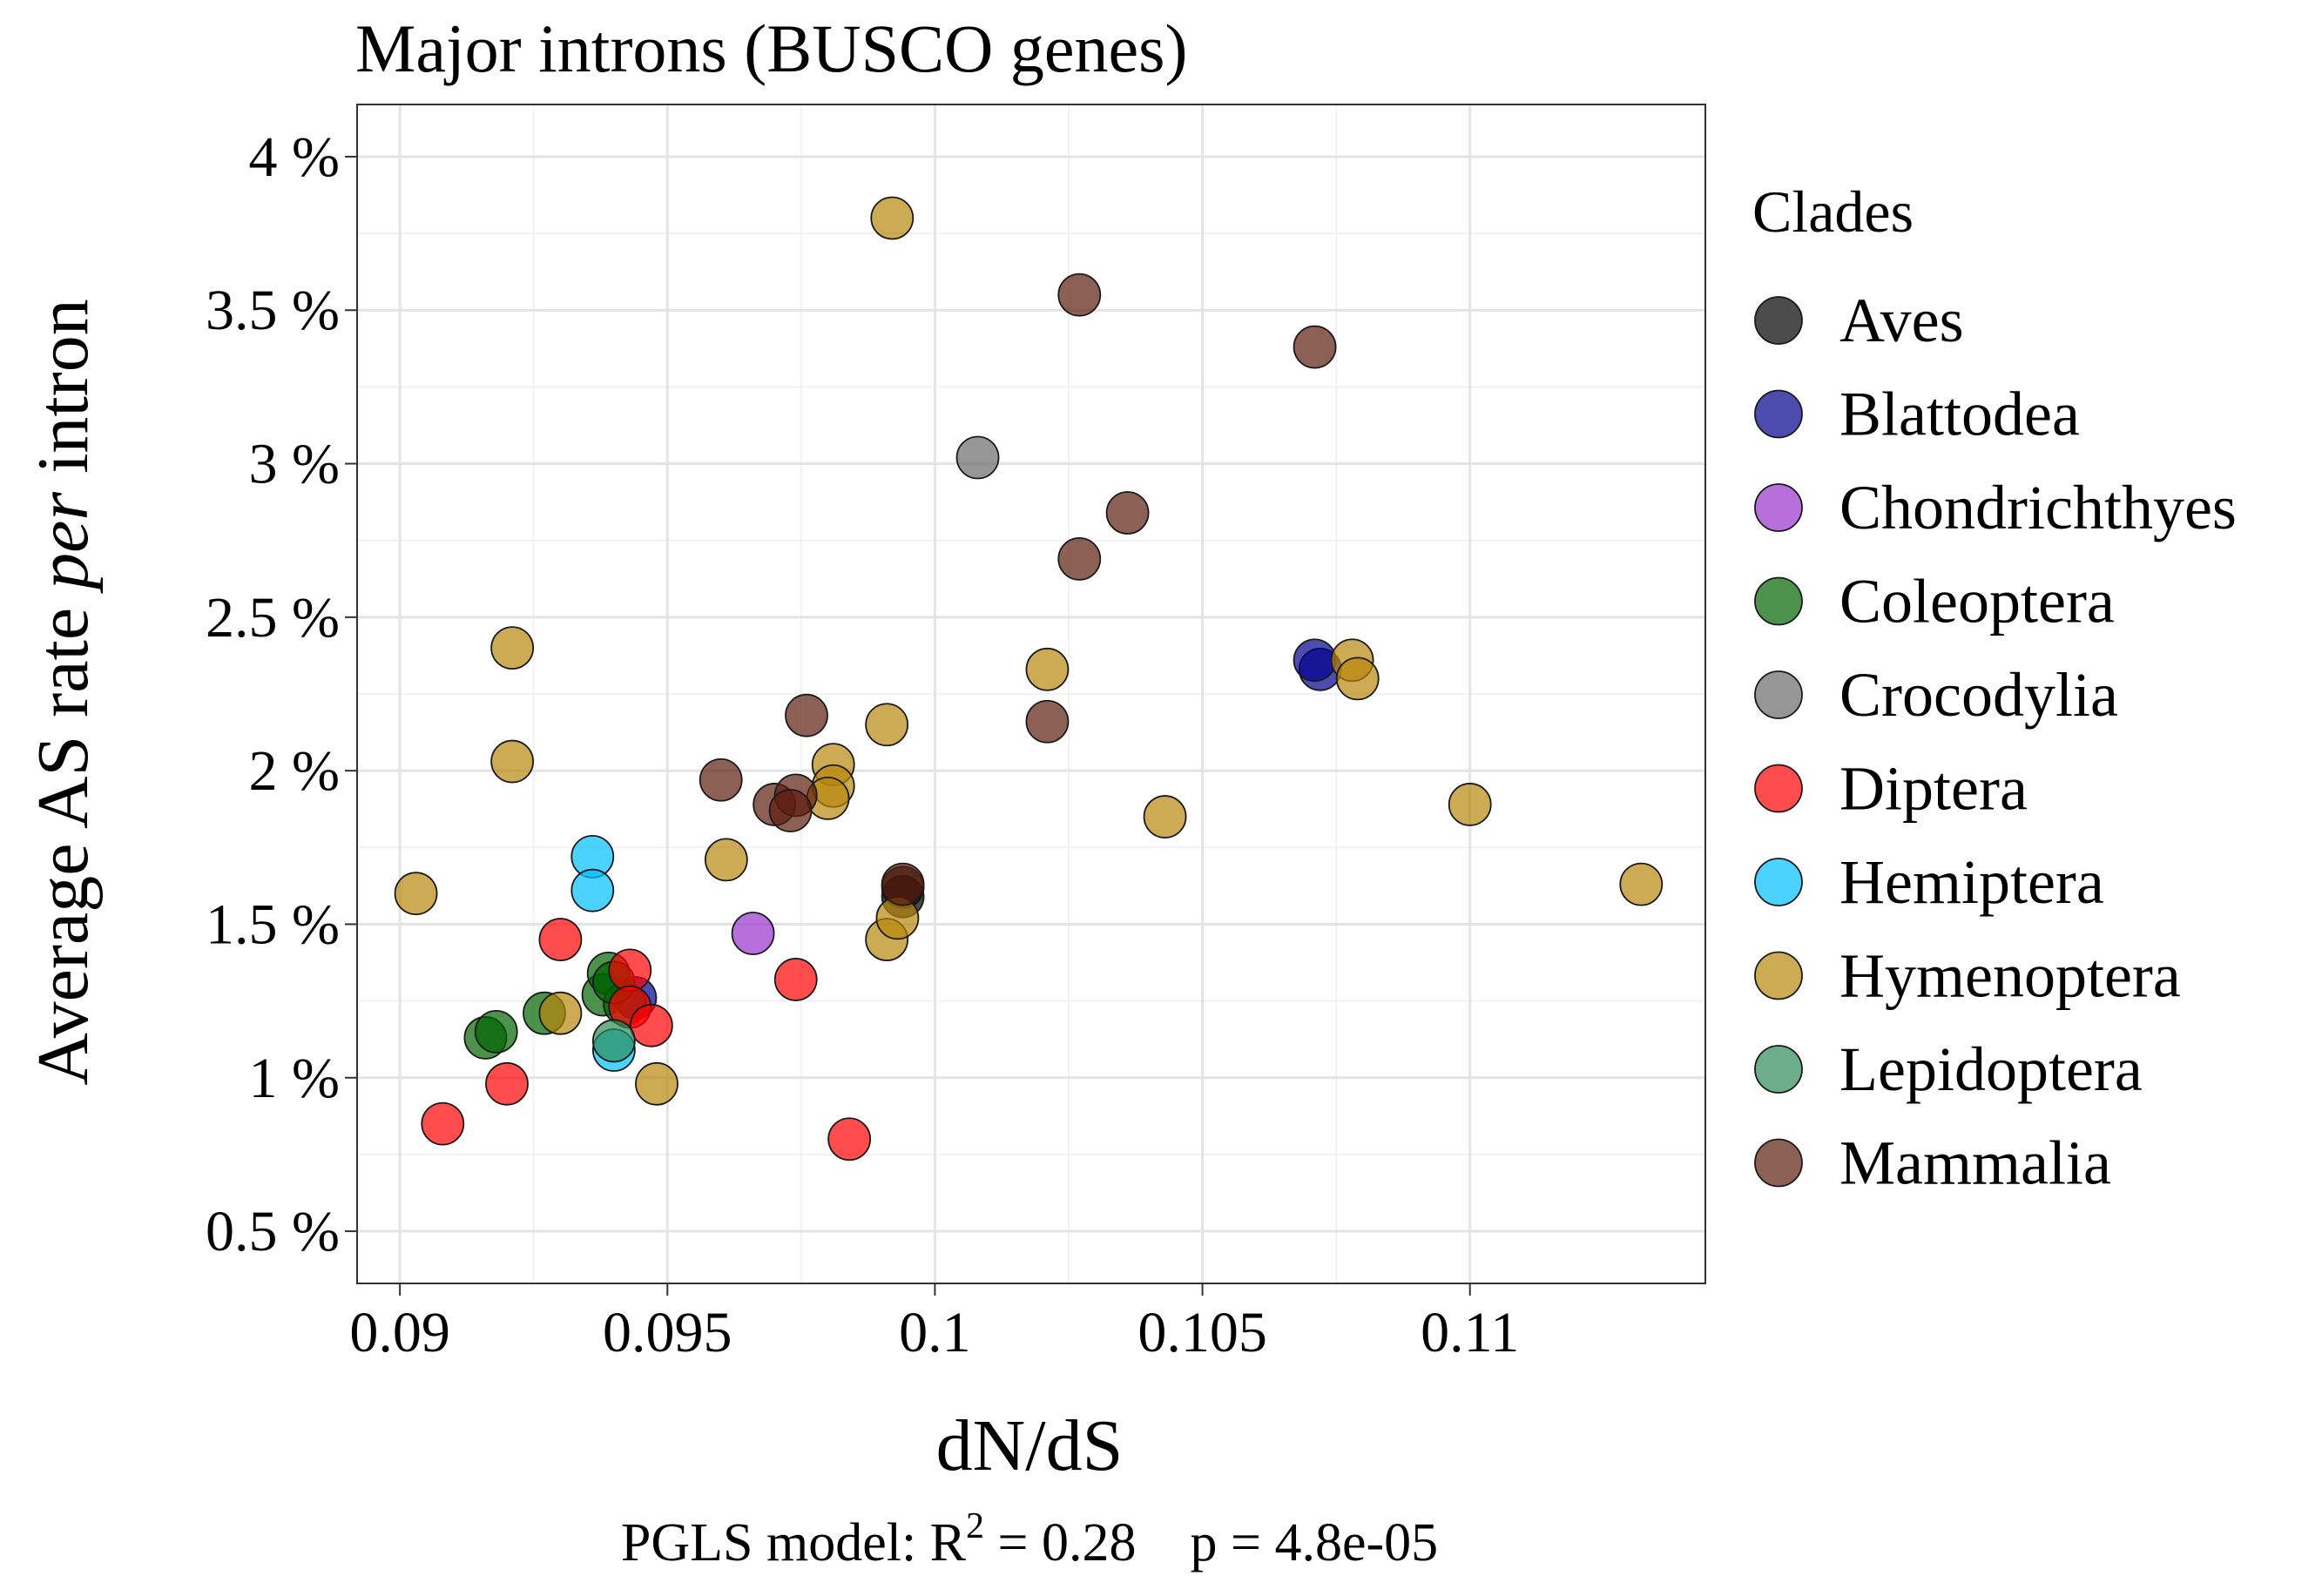  Describe the element at coordinates (794, 1542) in the screenshot. I see `caption-start: PGLS model: R` at that location.